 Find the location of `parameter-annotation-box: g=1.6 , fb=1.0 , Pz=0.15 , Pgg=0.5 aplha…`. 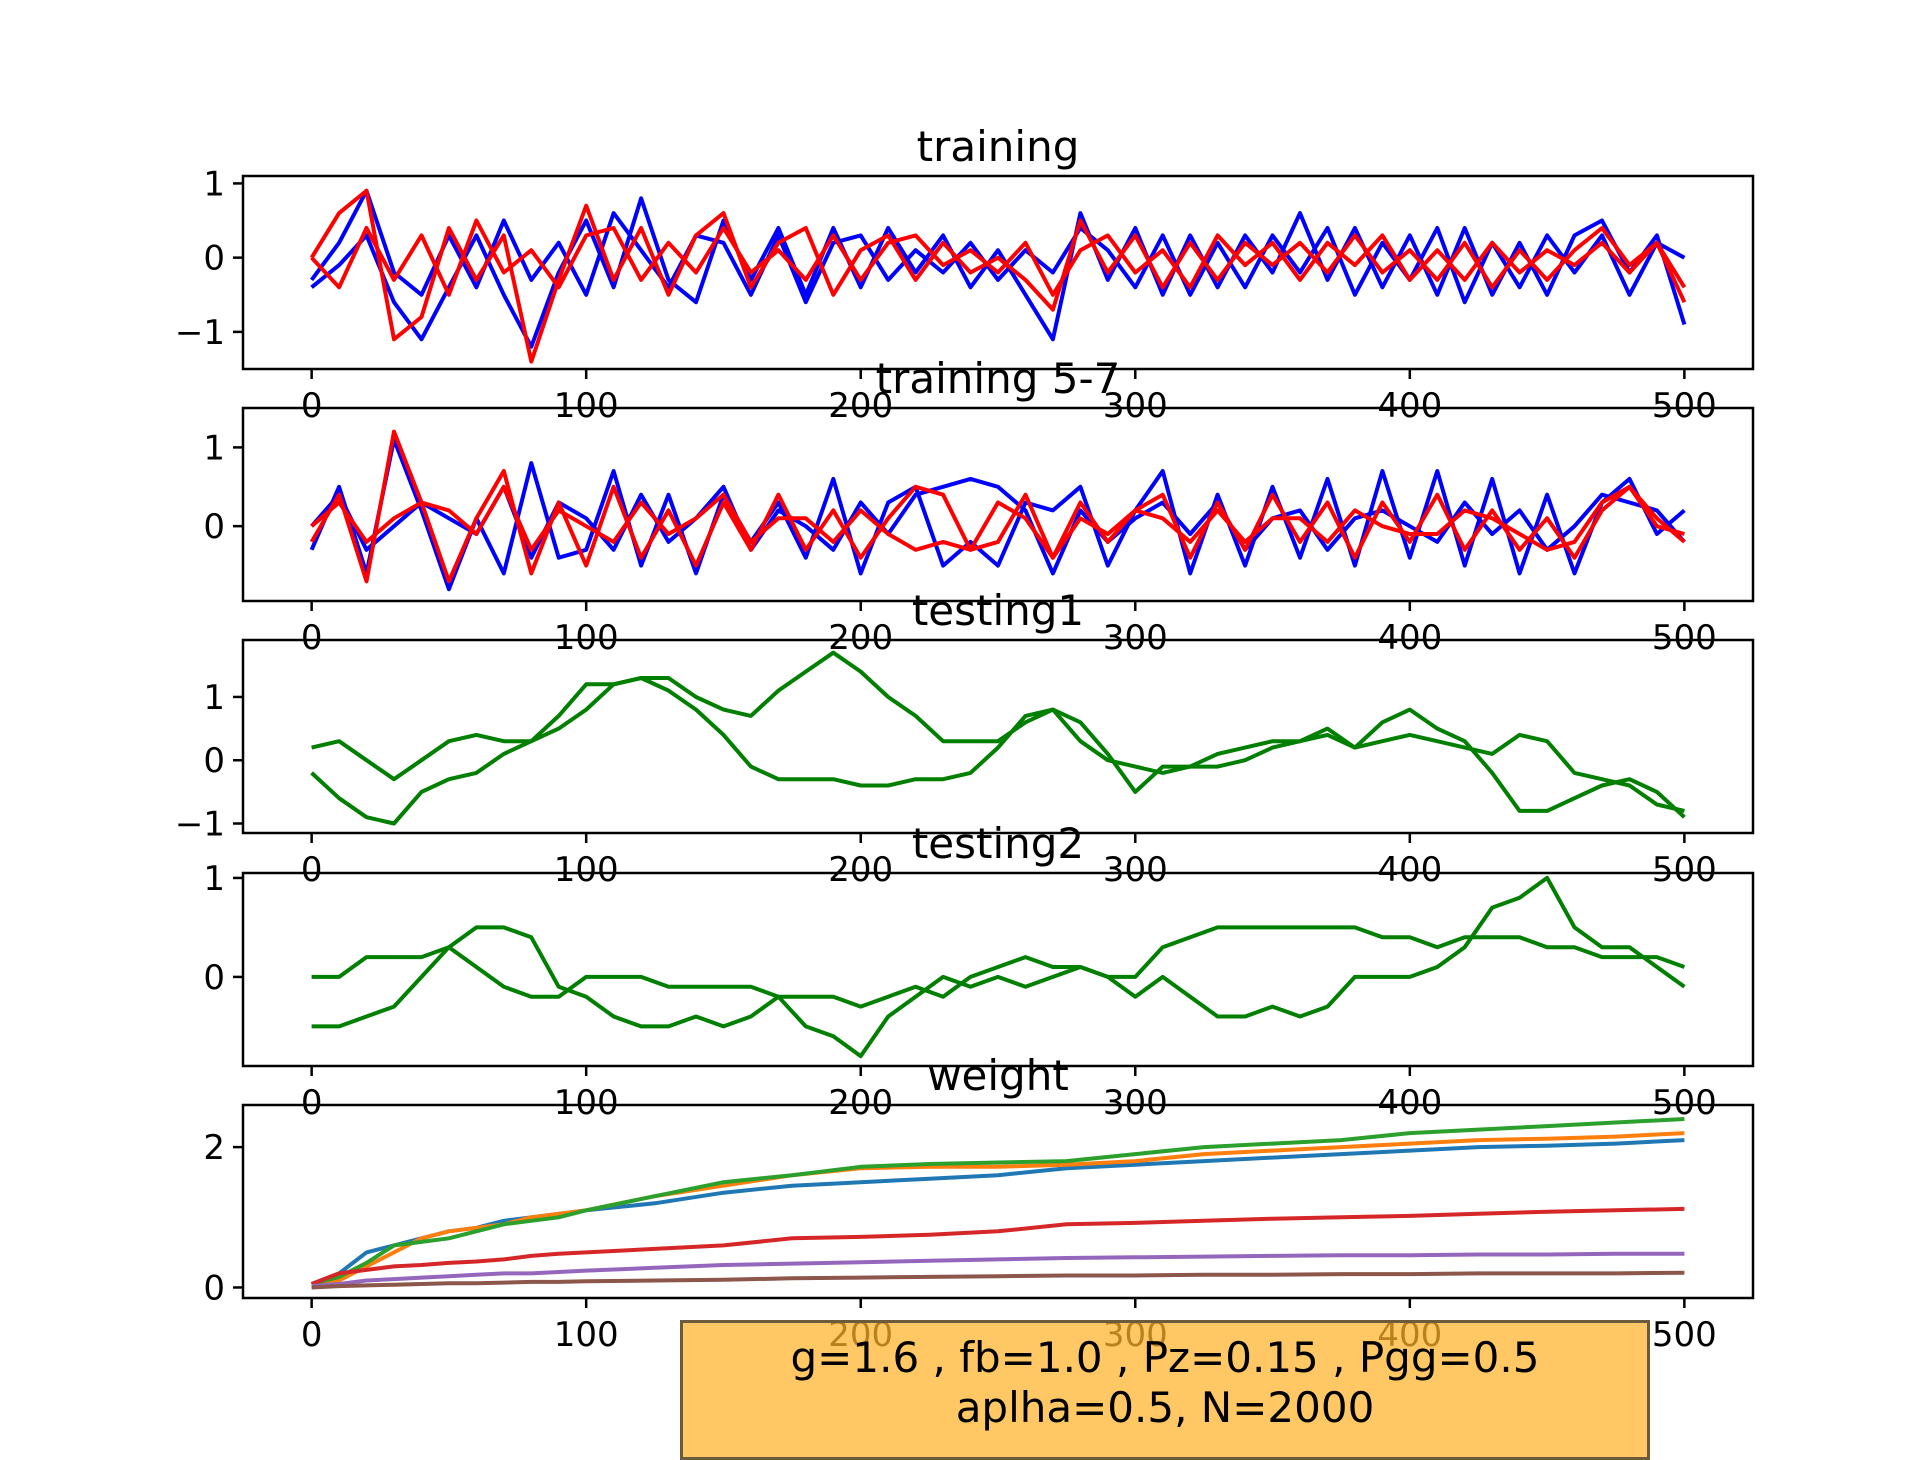

parameter-annotation-box: g=1.6 , fb=1.0 , Pz=0.15 , Pgg=0.5 aplha… is located at coordinates (1165, 1390).